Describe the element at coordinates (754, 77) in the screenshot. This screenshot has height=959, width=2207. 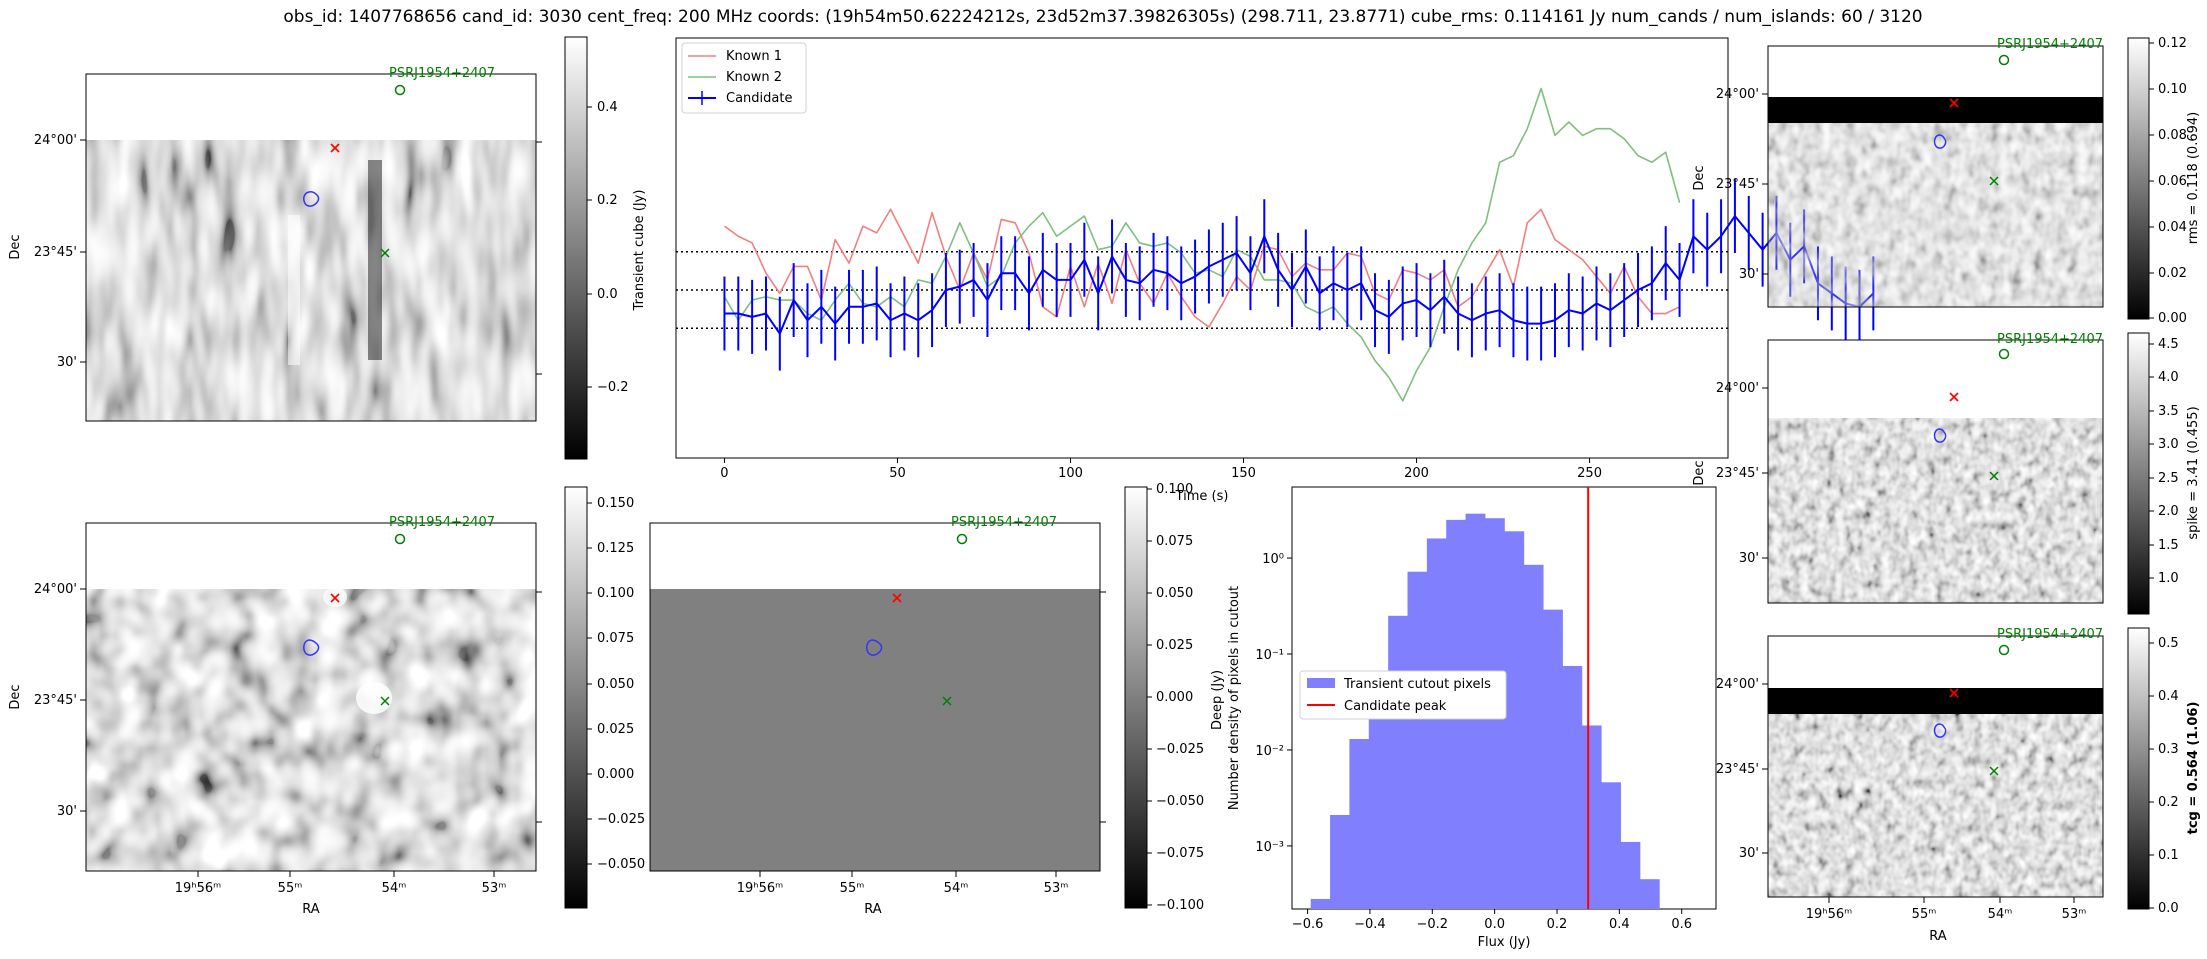
I see `legend-known2: Known 2` at that location.